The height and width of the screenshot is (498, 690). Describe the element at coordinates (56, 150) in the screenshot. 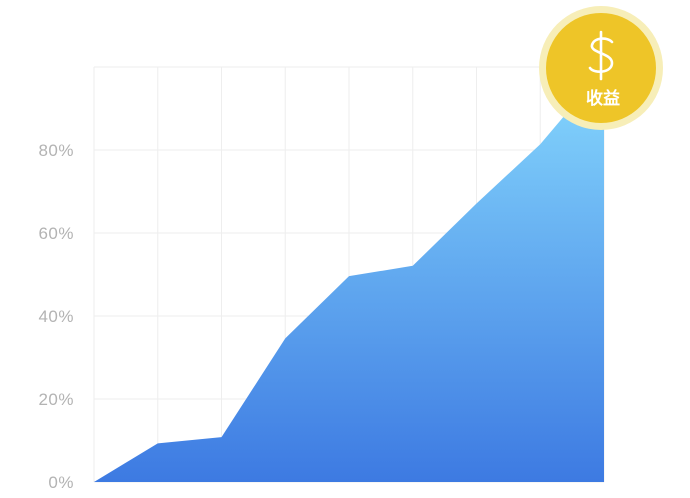

I see `y-tick-label: 80%` at that location.